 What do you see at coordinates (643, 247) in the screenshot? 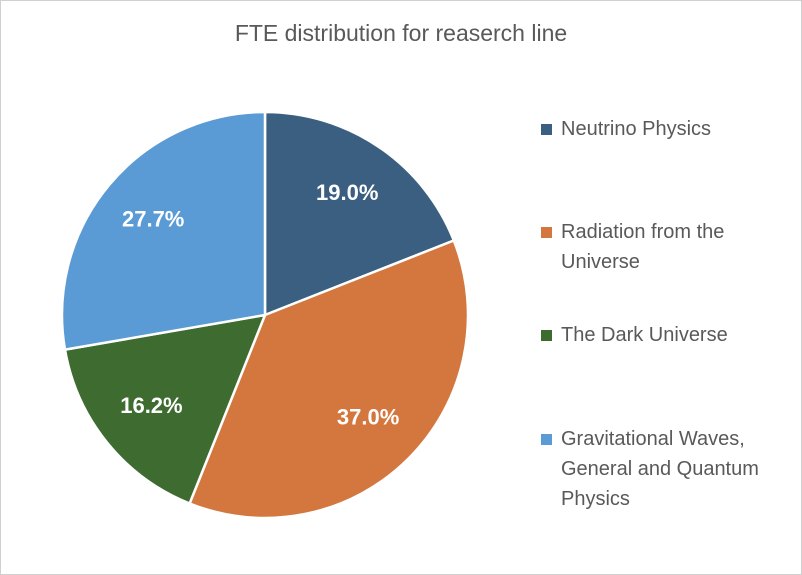
I see `legend-label: Radiation from the Universe` at bounding box center [643, 247].